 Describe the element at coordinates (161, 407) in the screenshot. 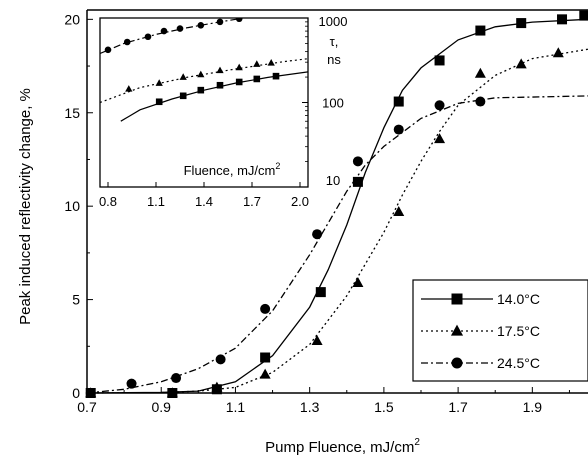

I see `main-x-tick-label: 0.9` at that location.